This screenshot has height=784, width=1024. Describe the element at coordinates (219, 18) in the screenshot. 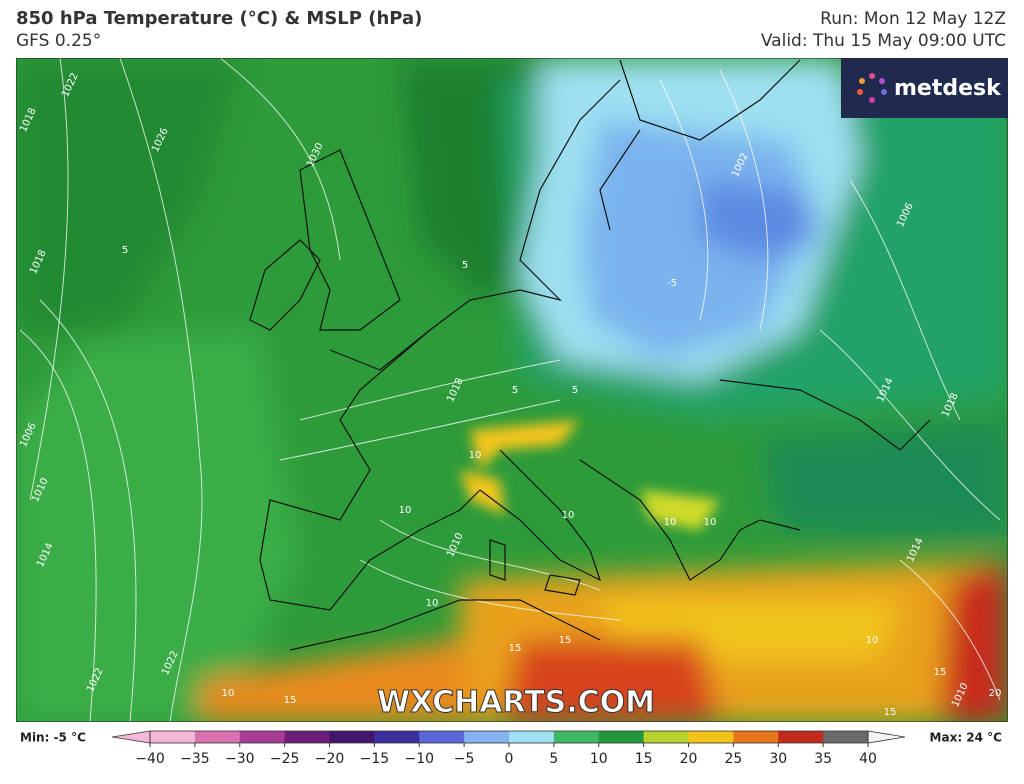

I see `title: 850 hPa Temperature (°C) & MSLP (hPa)` at that location.